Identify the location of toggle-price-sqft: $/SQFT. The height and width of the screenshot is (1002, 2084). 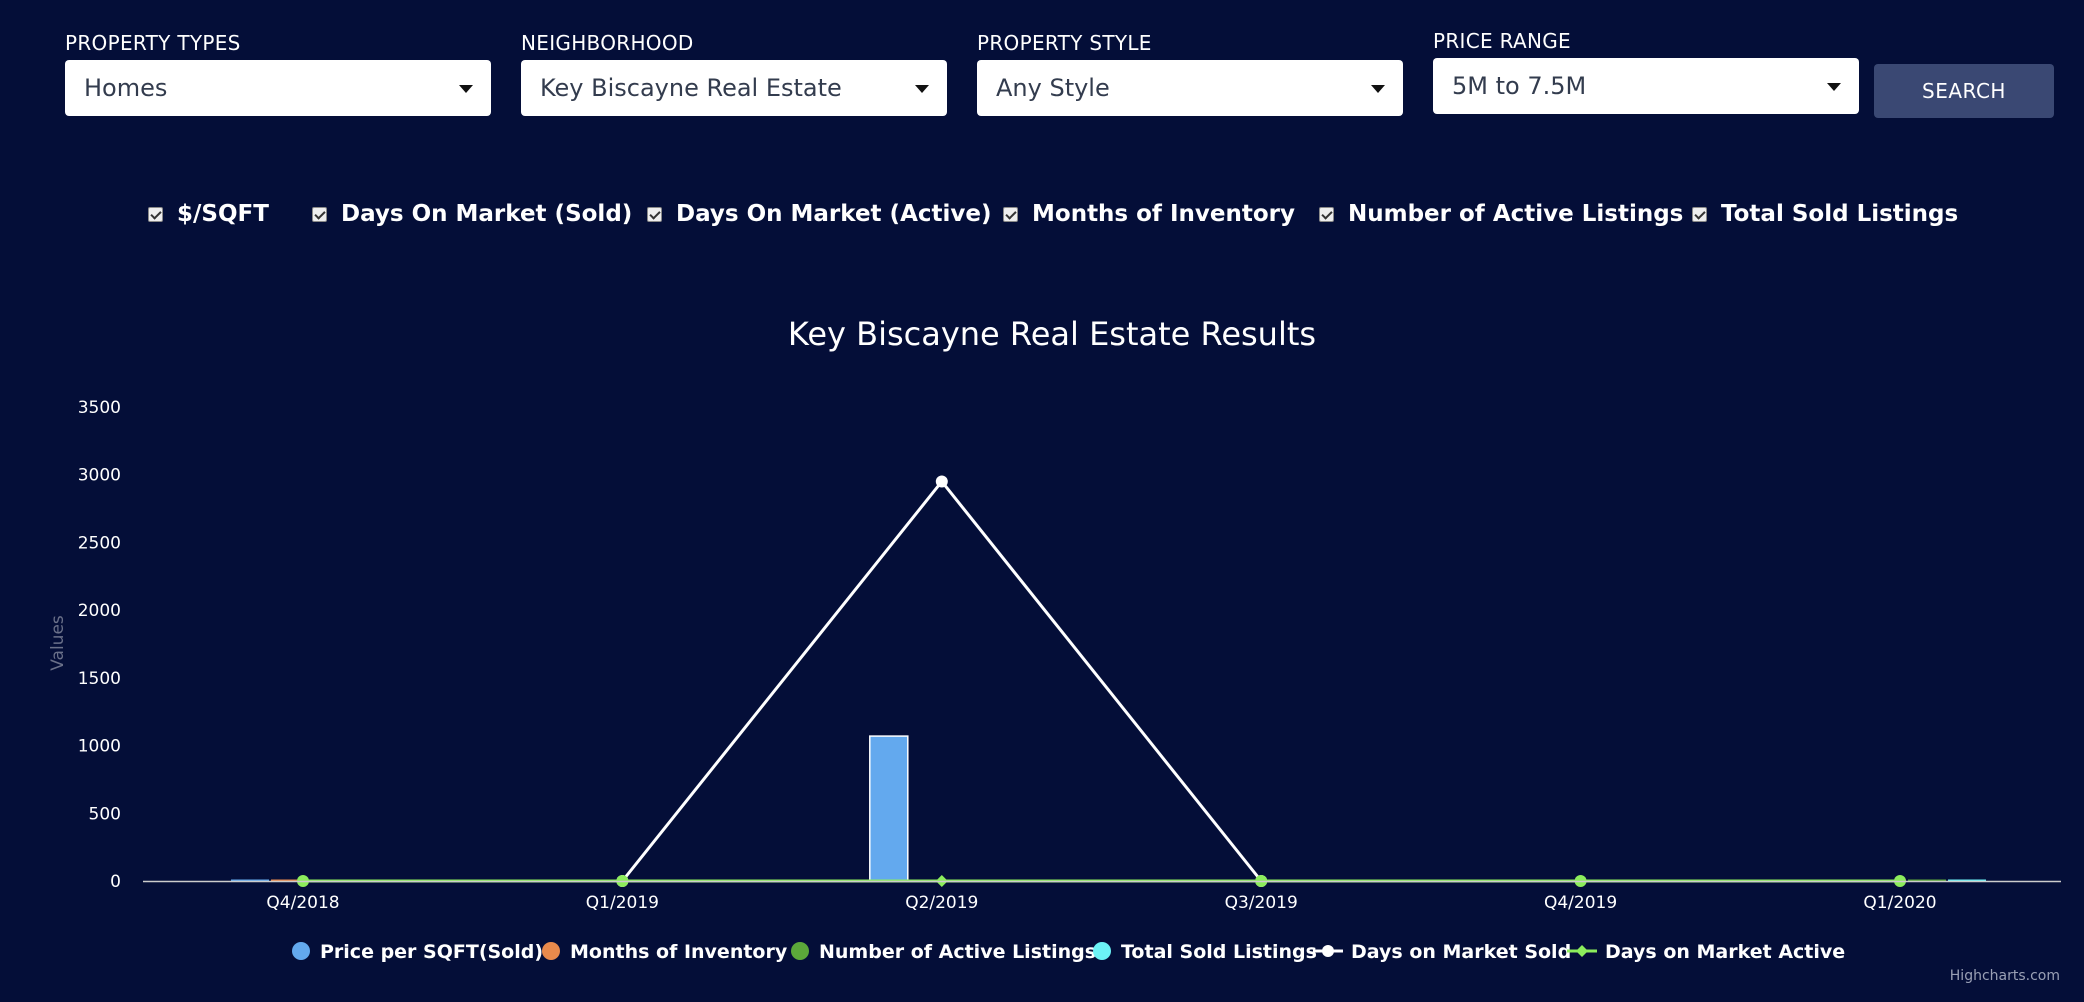
(208, 214).